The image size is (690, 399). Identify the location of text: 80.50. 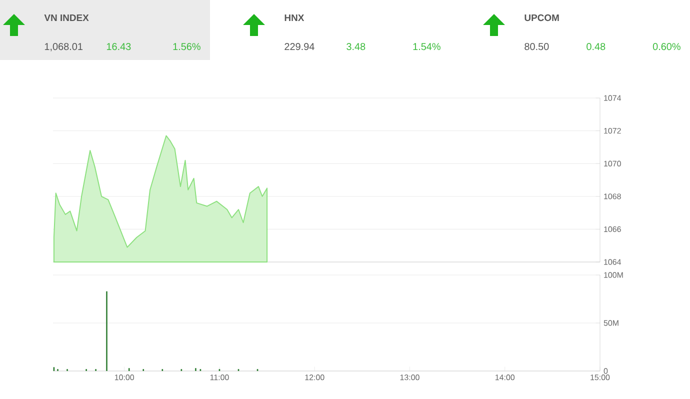
(536, 46).